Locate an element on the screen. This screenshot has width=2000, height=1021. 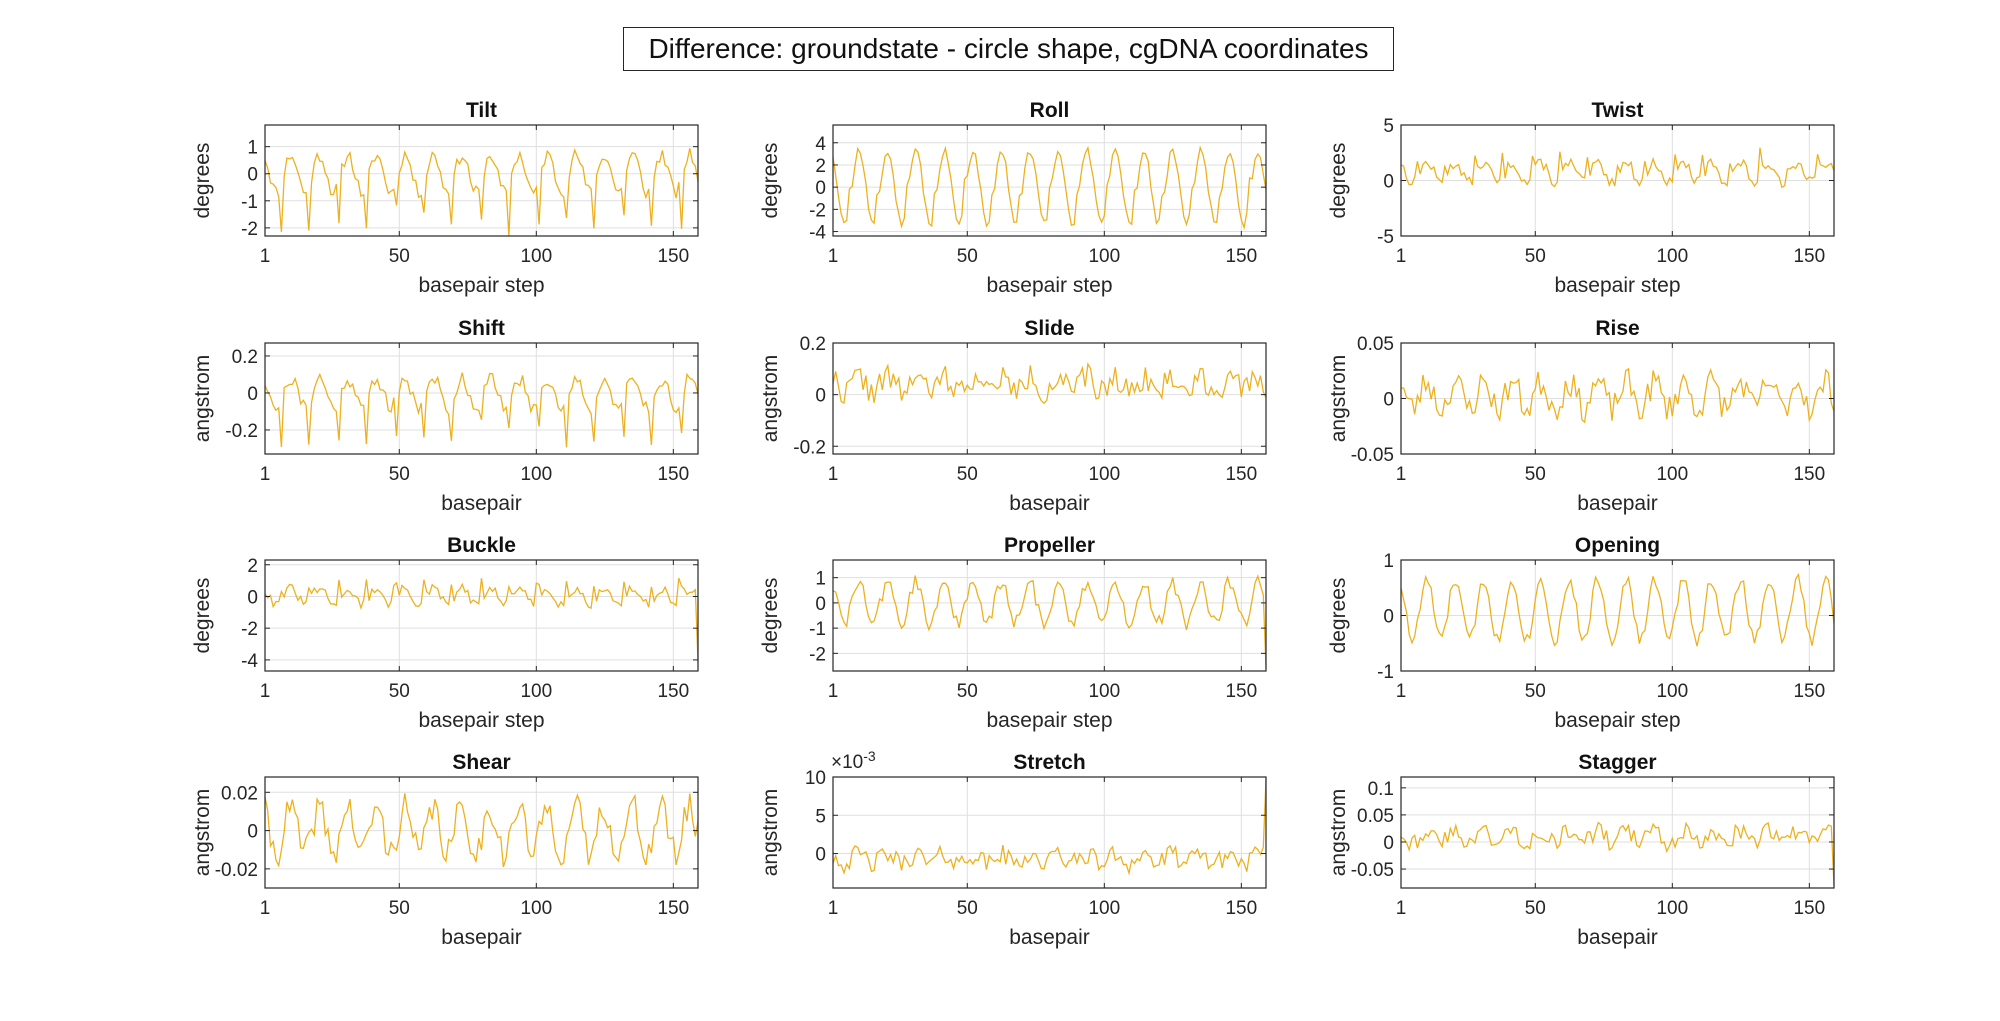
subplot-title: Stagger is located at coordinates (1617, 762).